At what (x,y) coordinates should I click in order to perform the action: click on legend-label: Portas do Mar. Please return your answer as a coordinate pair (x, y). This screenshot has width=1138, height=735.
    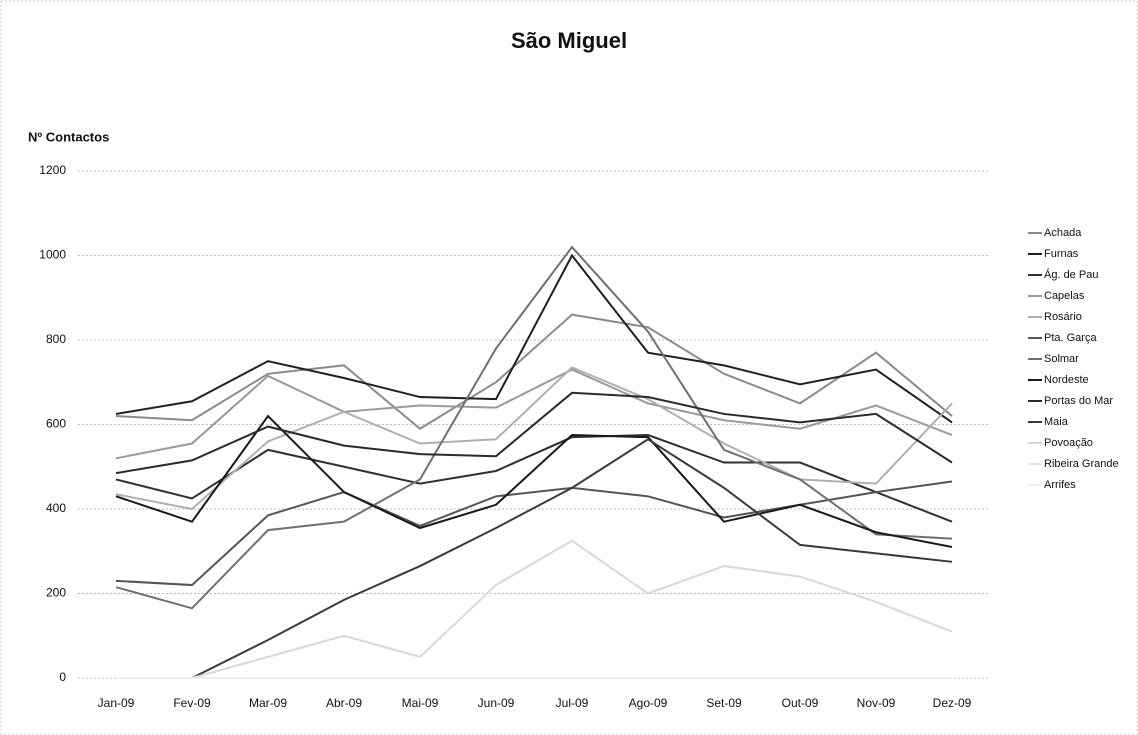
    Looking at the image, I should click on (1078, 401).